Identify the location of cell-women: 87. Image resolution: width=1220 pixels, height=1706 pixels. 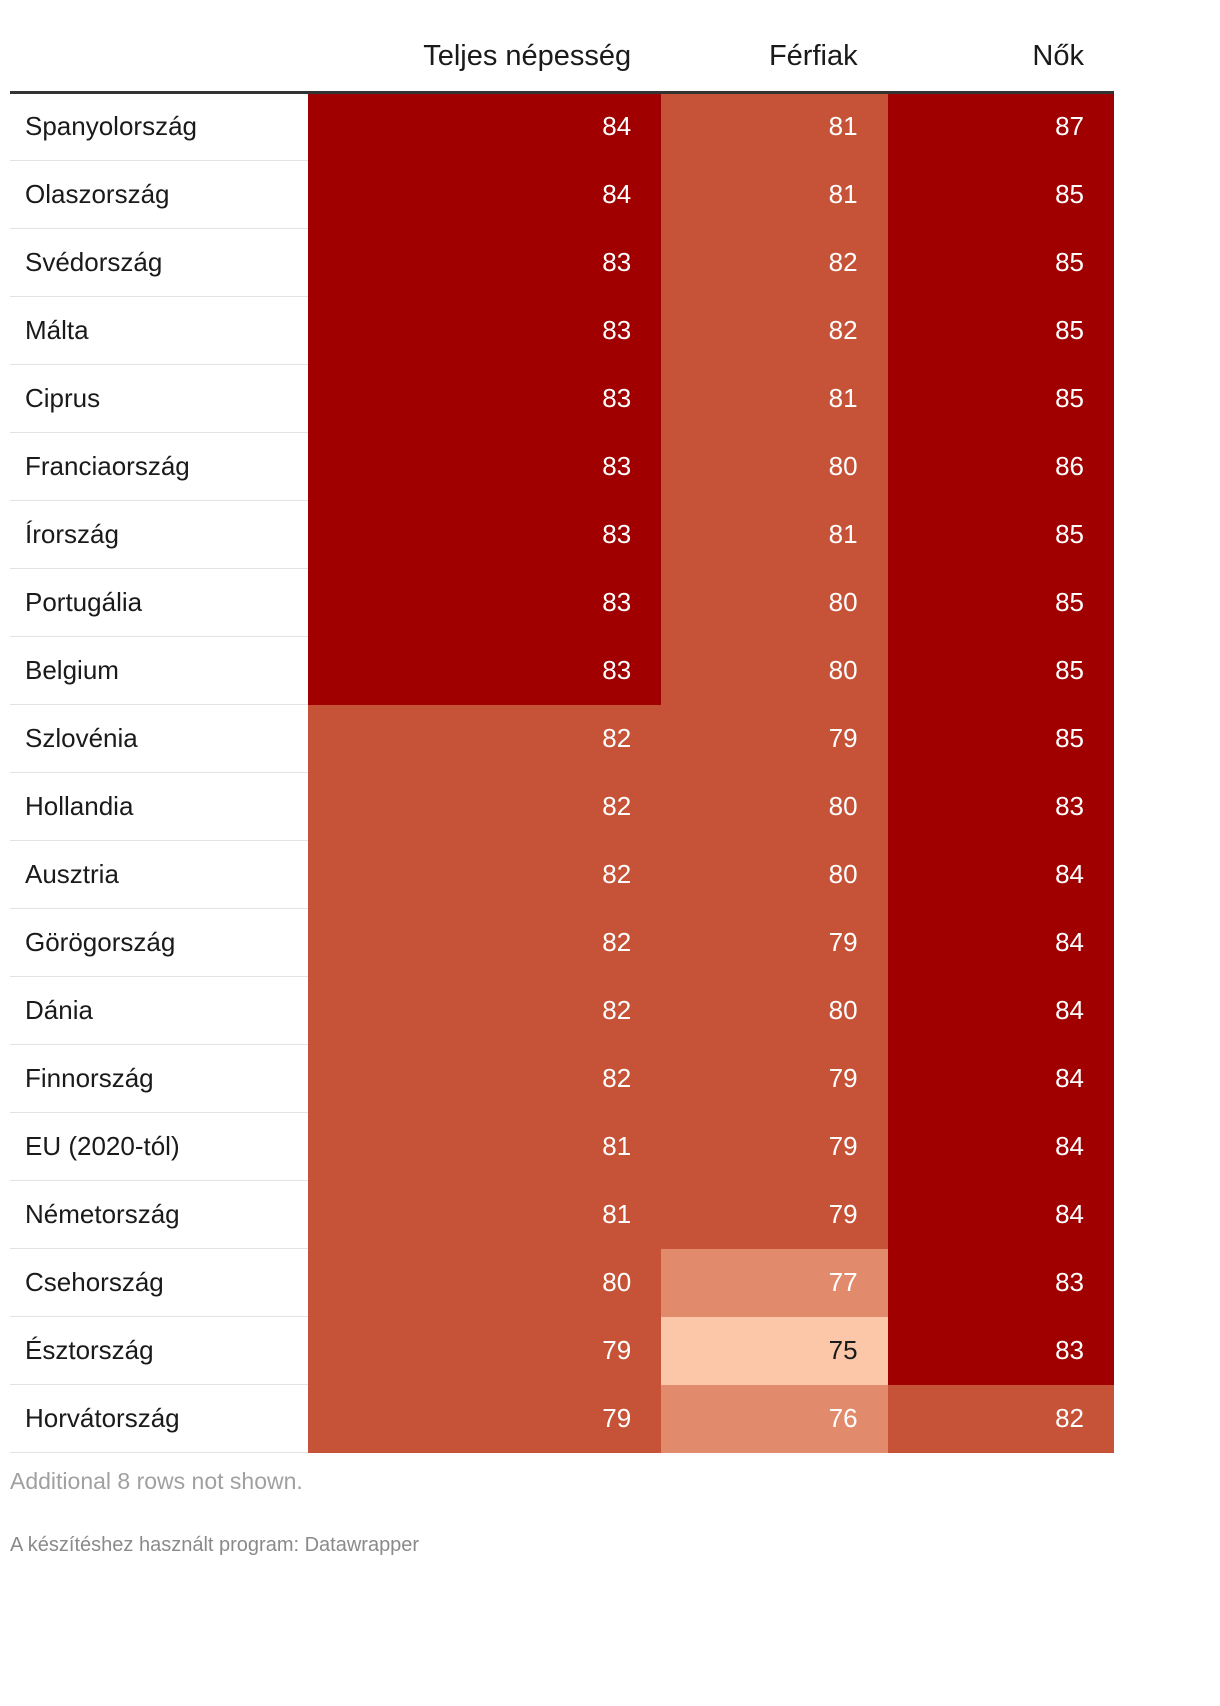
(1000, 126).